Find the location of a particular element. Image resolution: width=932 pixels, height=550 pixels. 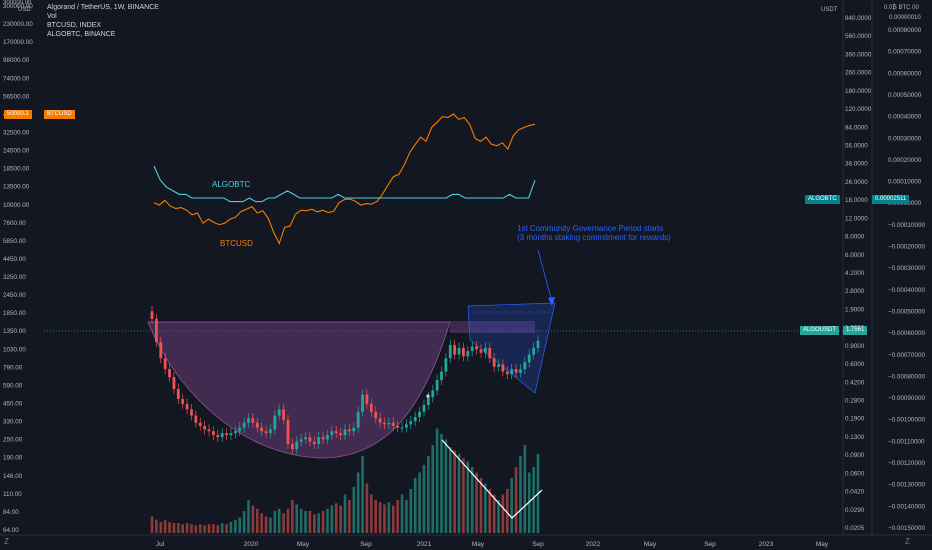

right-scale-top-tick: 0.00000010 is located at coordinates (905, 18).